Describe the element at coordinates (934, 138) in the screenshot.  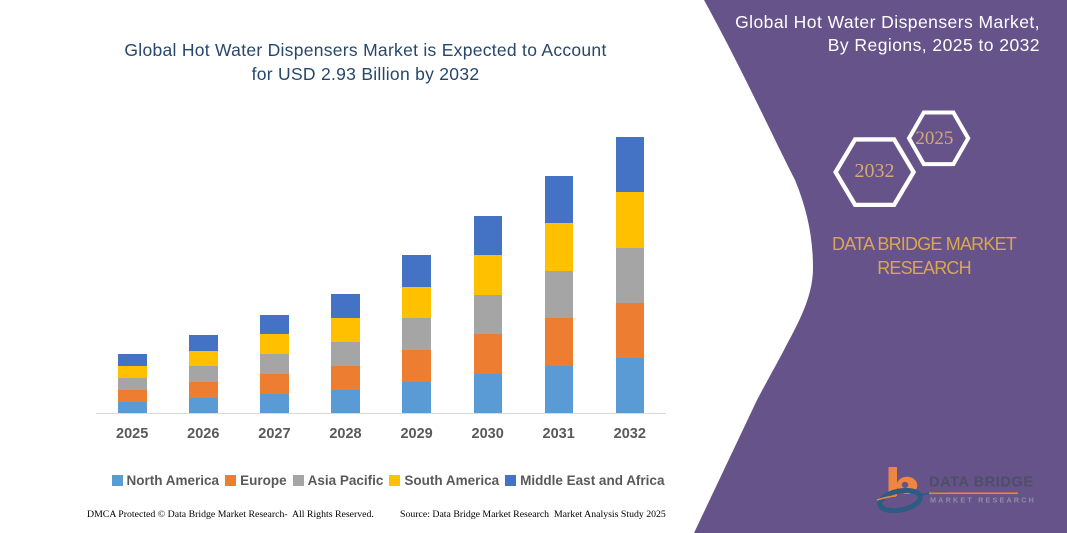
I see `svg-text: 2025` at that location.